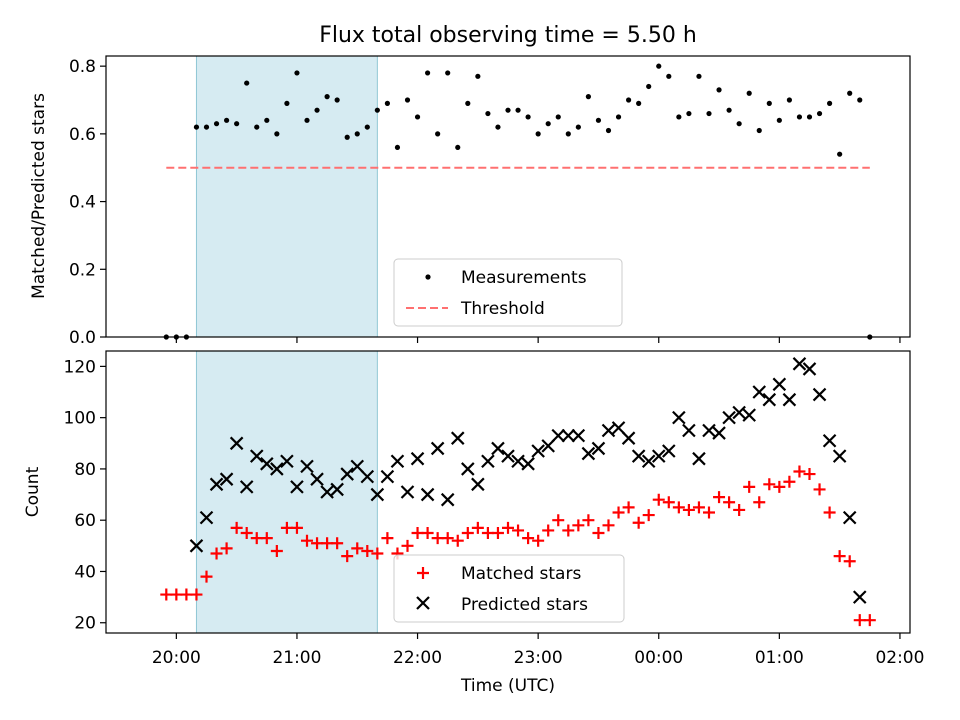 This screenshot has width=960, height=720. Describe the element at coordinates (82, 203) in the screenshot. I see `top-ytick-label: 0.4` at that location.